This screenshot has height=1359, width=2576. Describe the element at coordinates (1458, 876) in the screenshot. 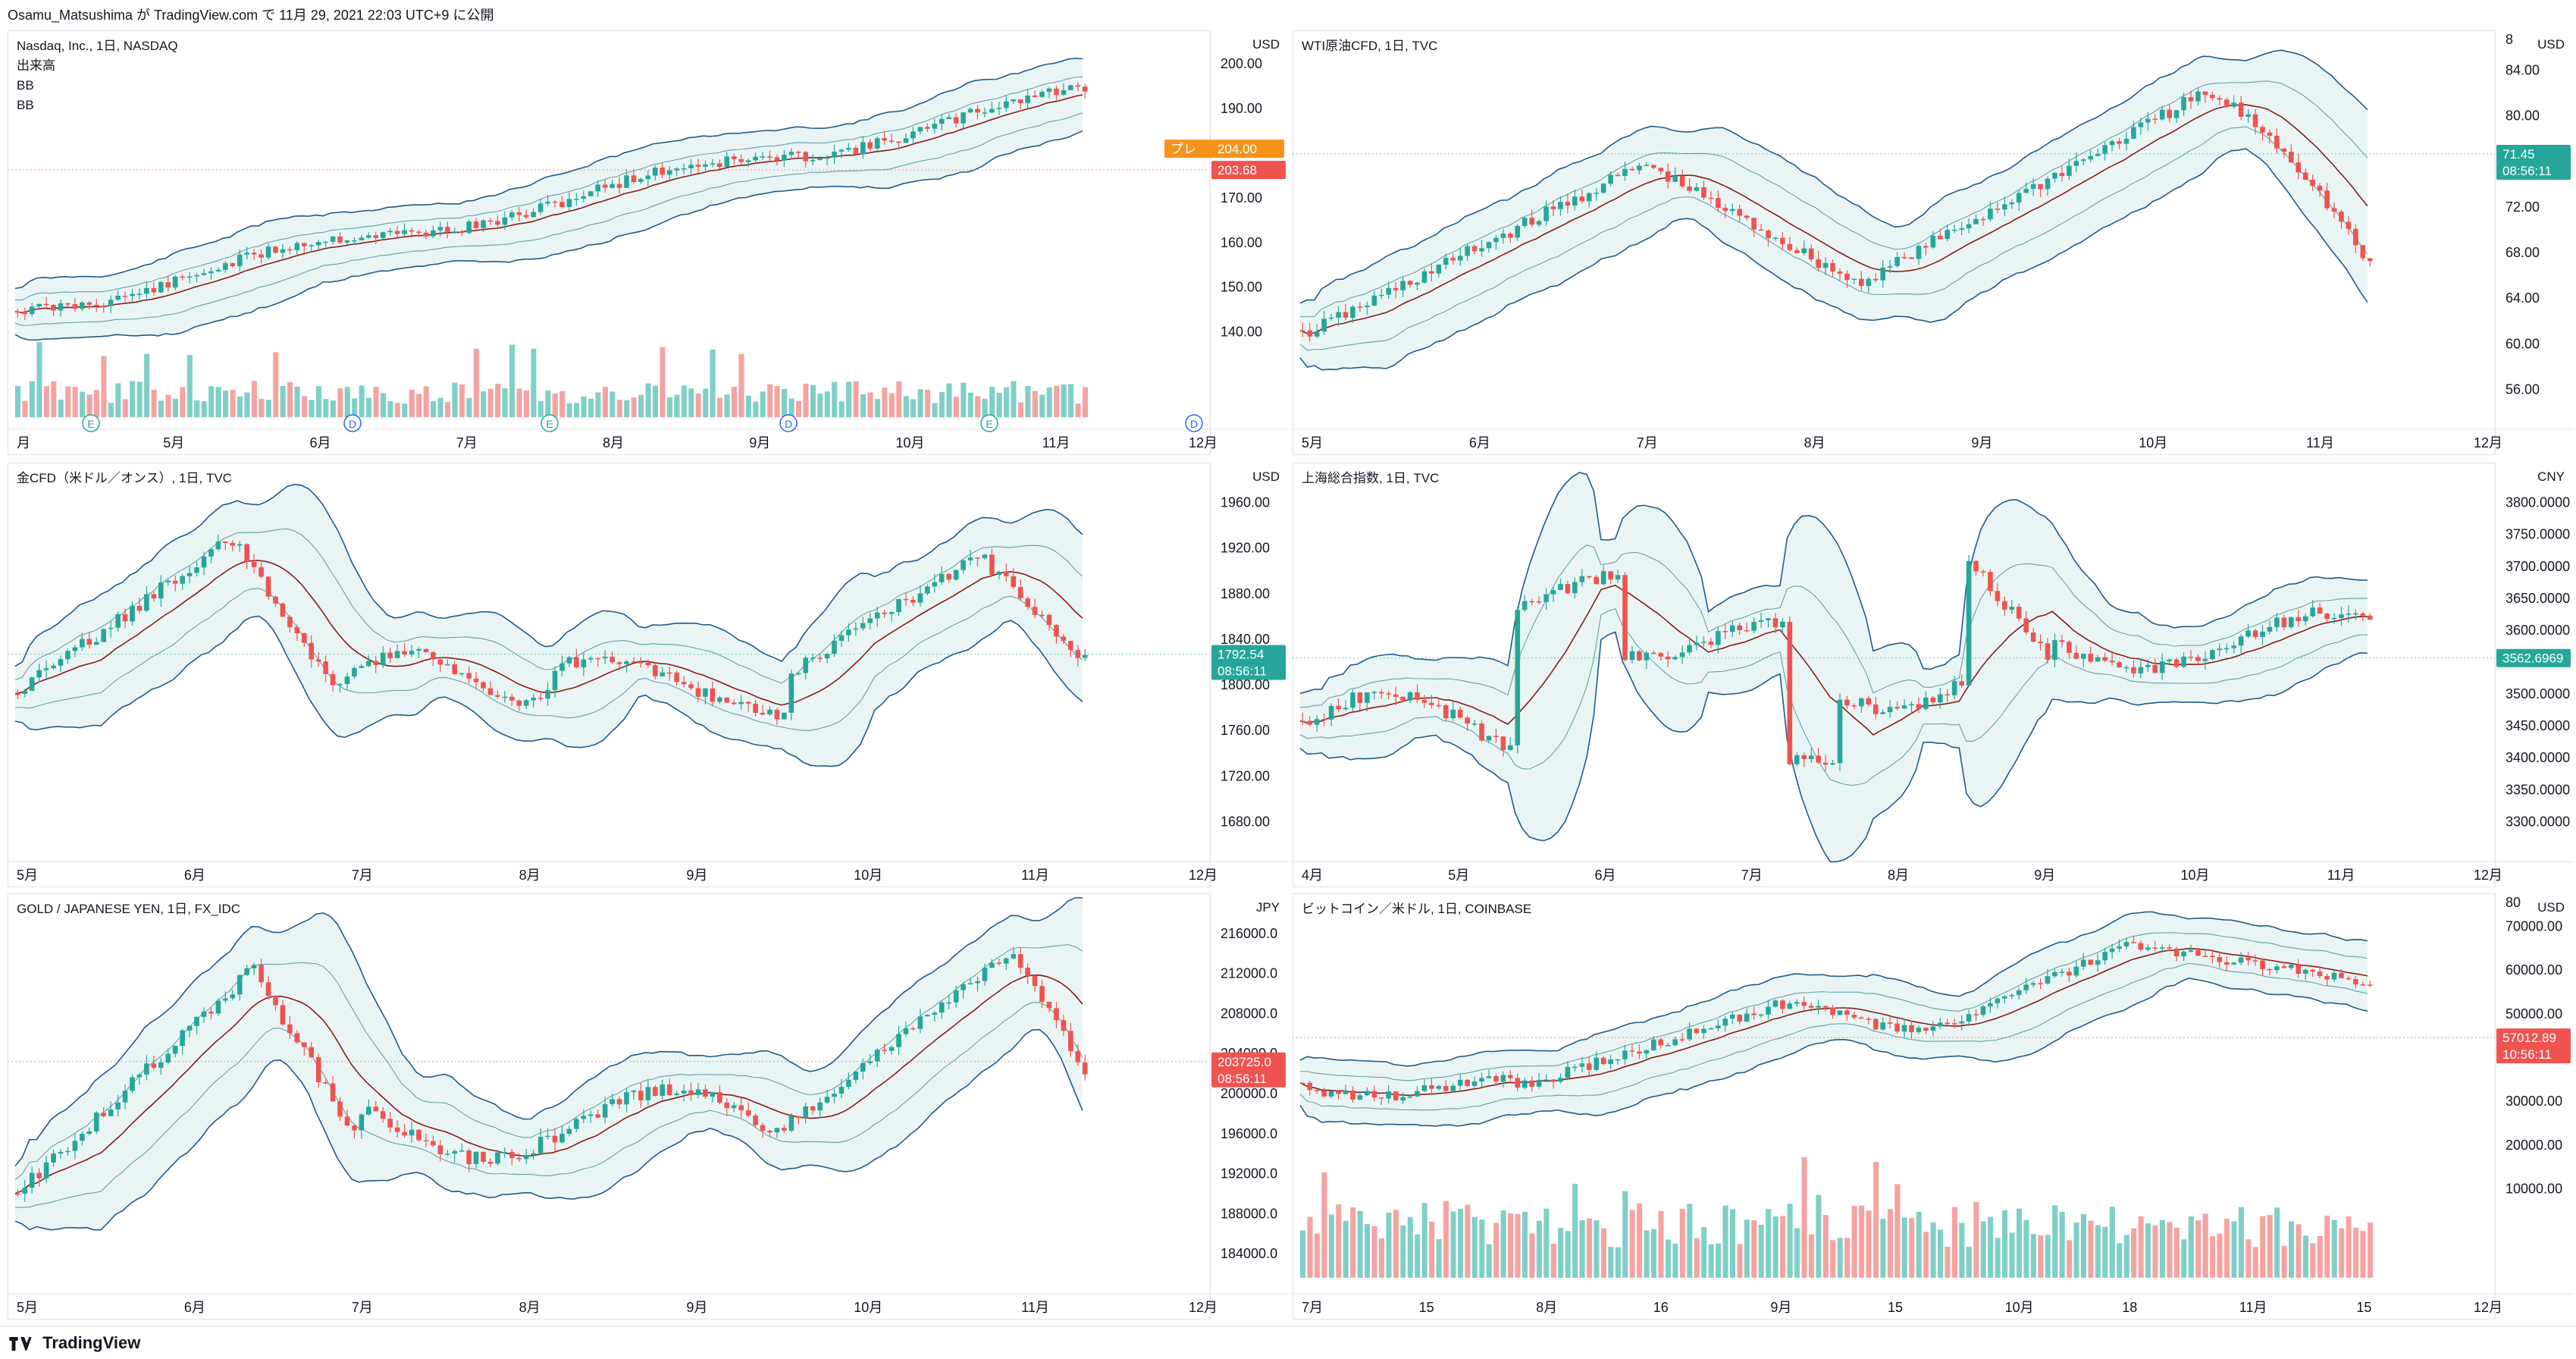

I see `x-tick-label: 5月` at that location.